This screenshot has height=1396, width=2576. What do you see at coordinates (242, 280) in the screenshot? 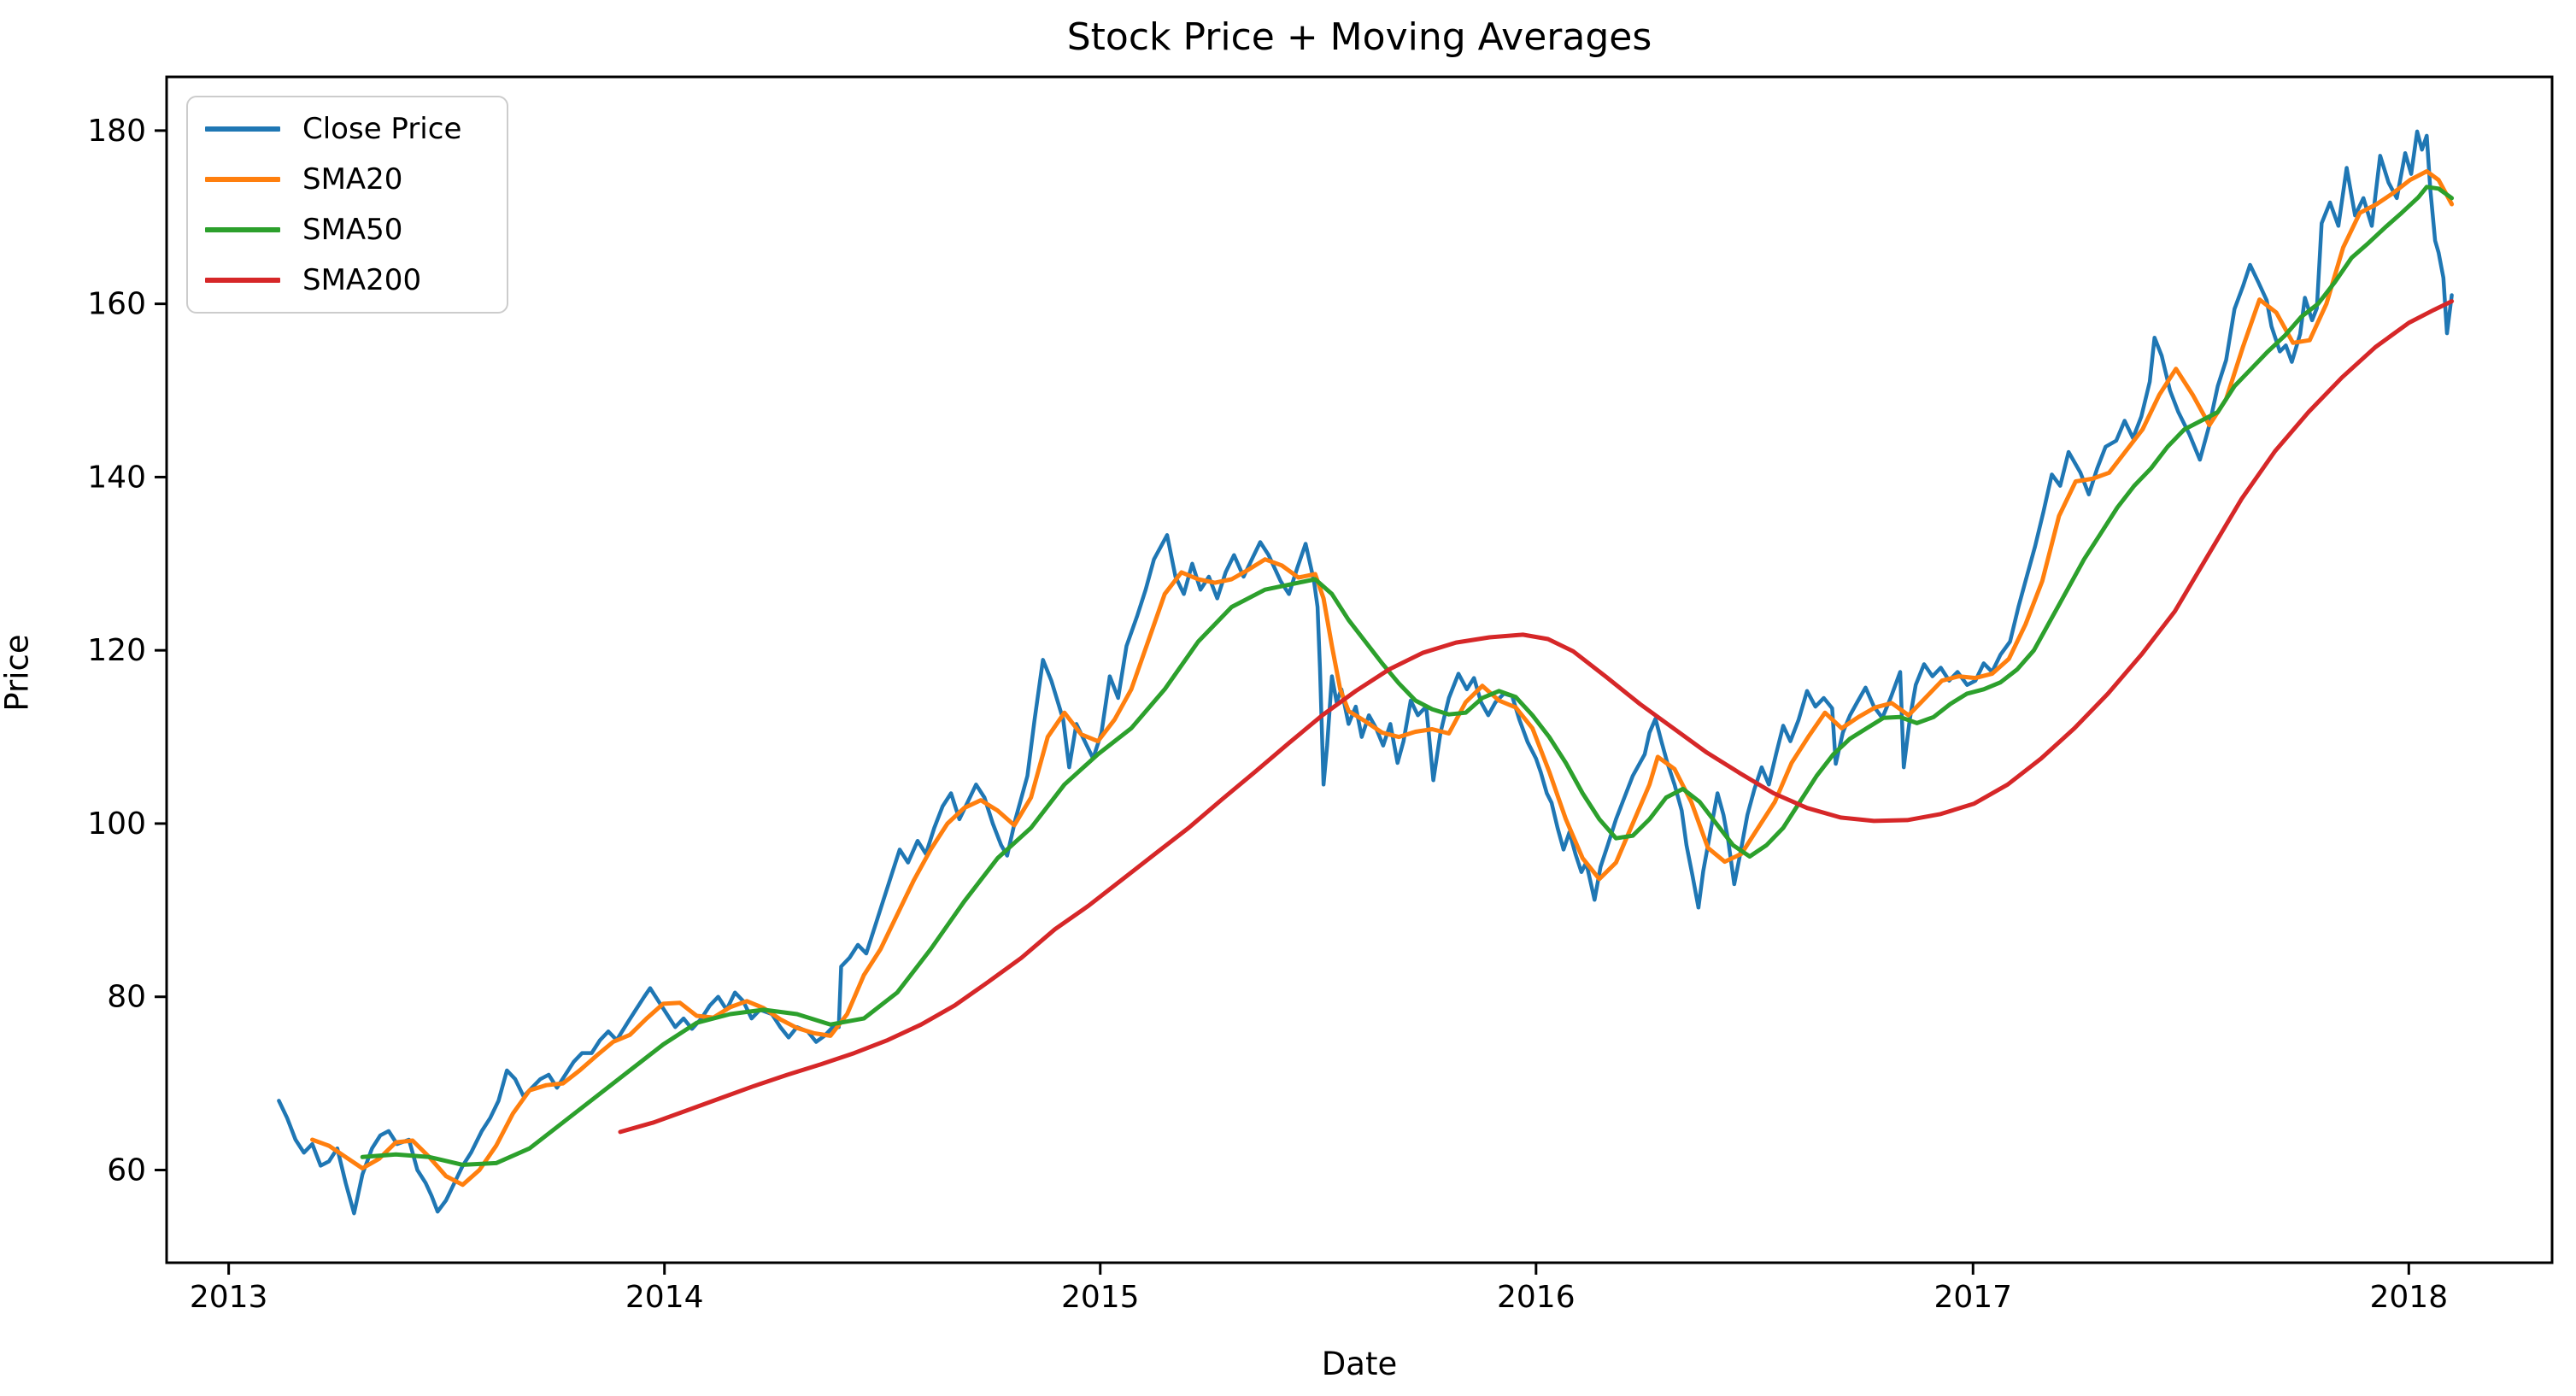
I see `legend-swatch-sma200` at bounding box center [242, 280].